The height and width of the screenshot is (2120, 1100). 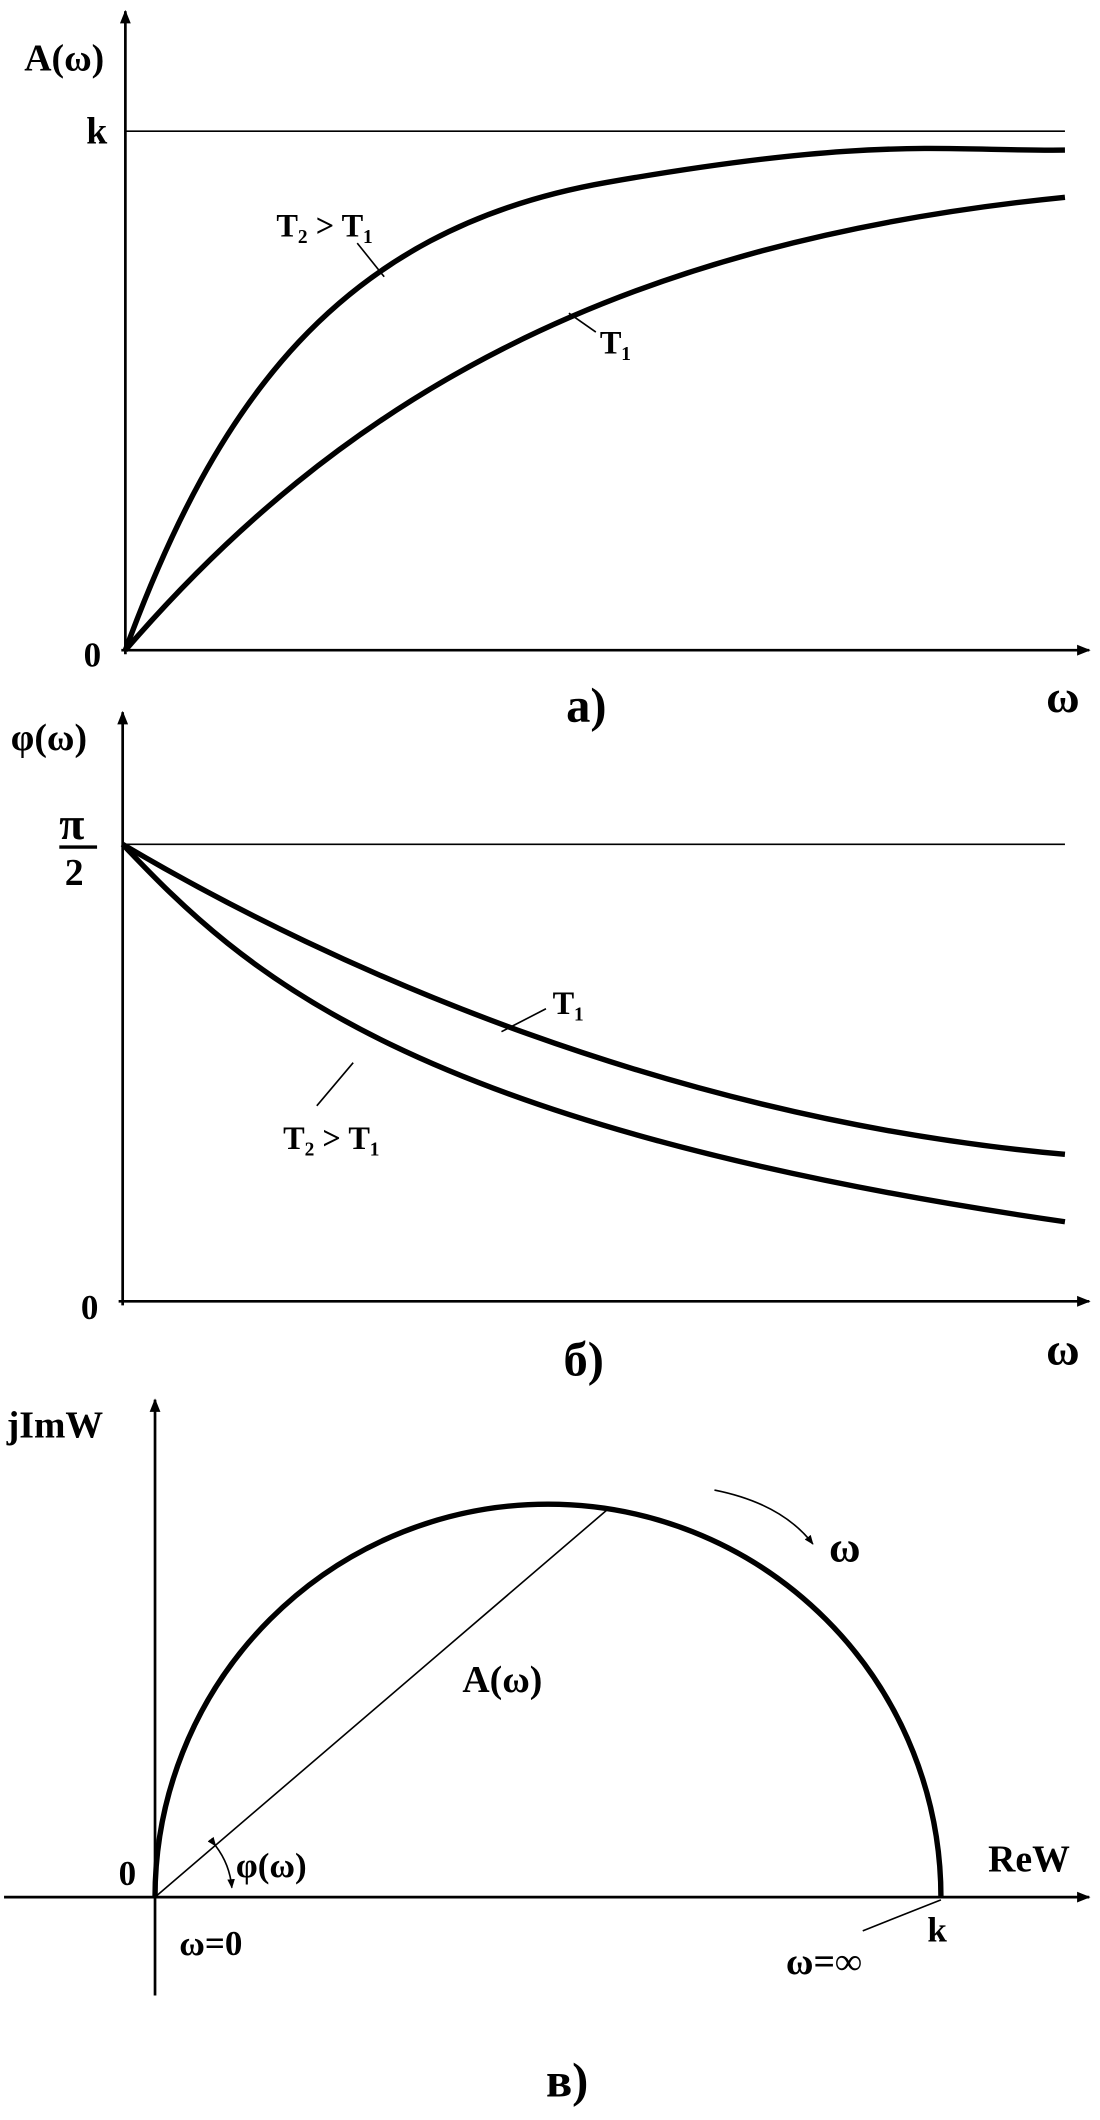 What do you see at coordinates (74, 873) in the screenshot?
I see `two-label: 2` at bounding box center [74, 873].